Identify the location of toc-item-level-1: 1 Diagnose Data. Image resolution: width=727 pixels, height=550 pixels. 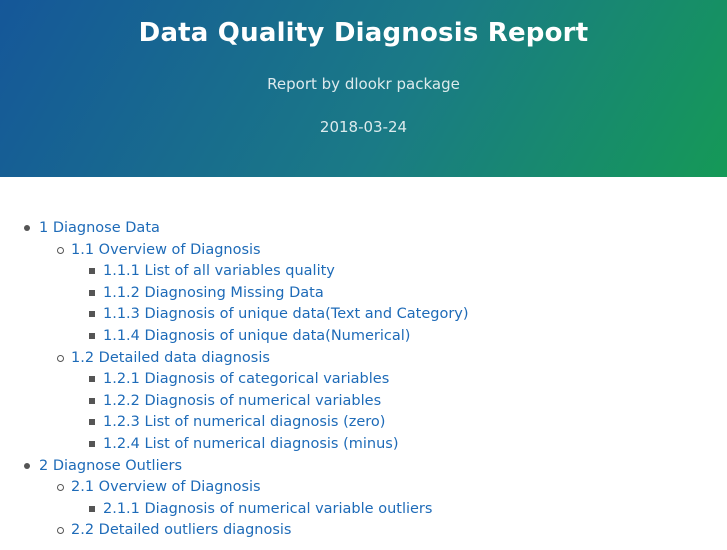
(363, 228).